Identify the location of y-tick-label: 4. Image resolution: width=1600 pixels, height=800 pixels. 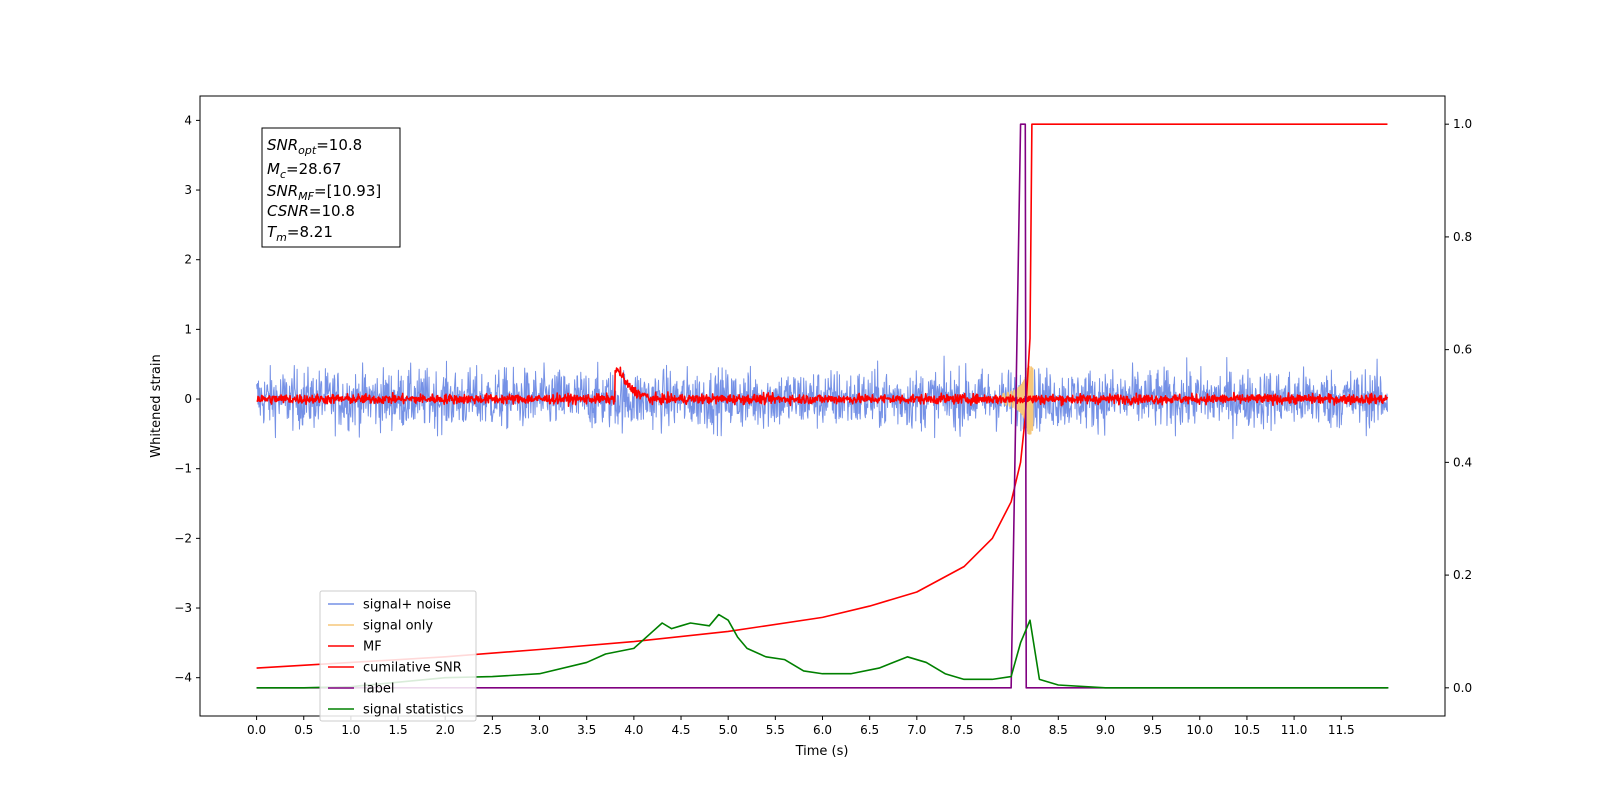
(188, 120).